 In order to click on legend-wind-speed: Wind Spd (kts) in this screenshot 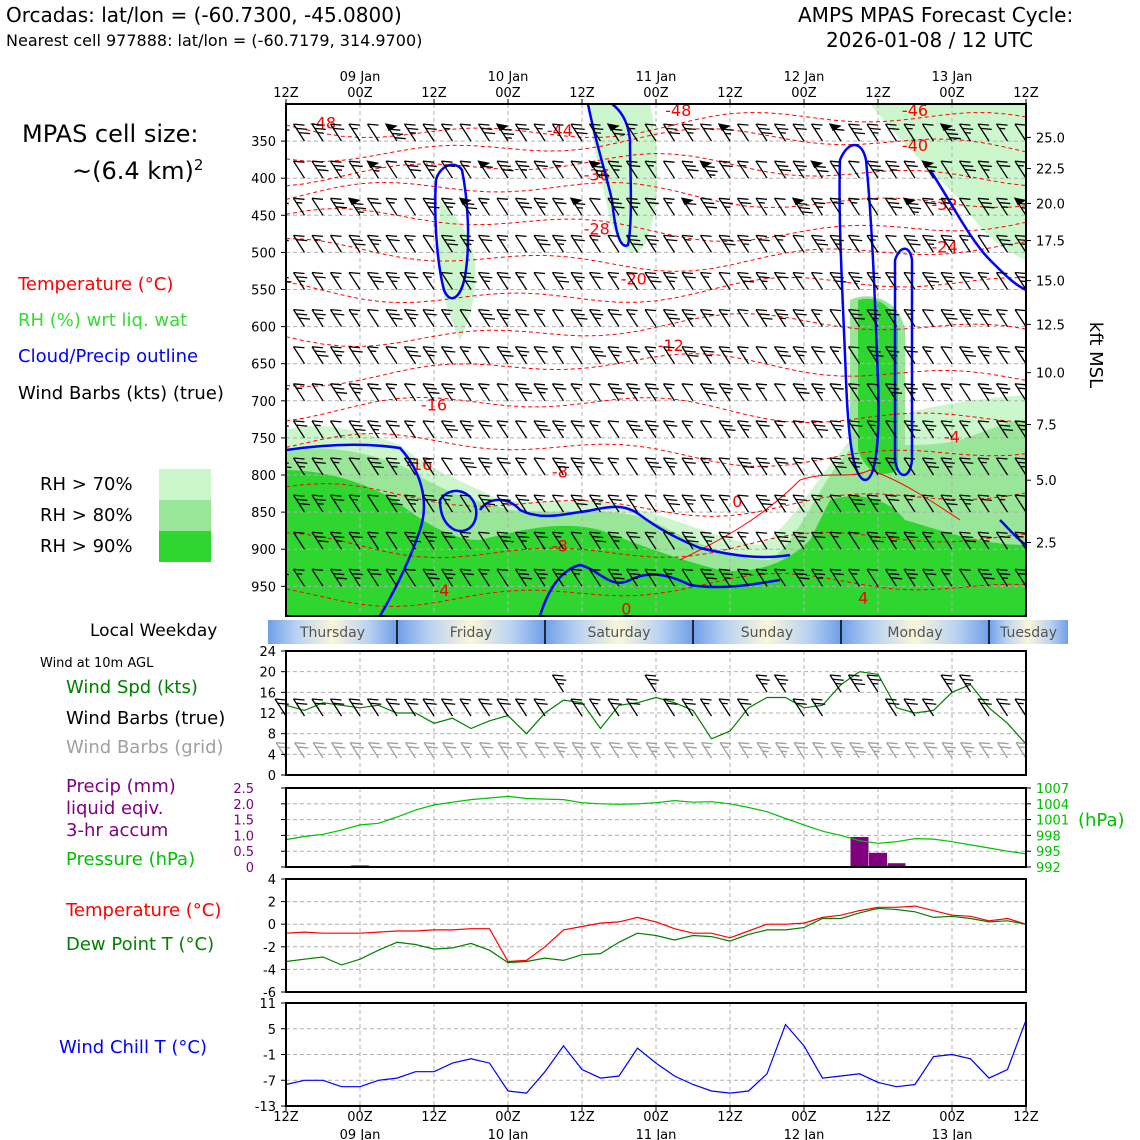, I will do `click(132, 687)`.